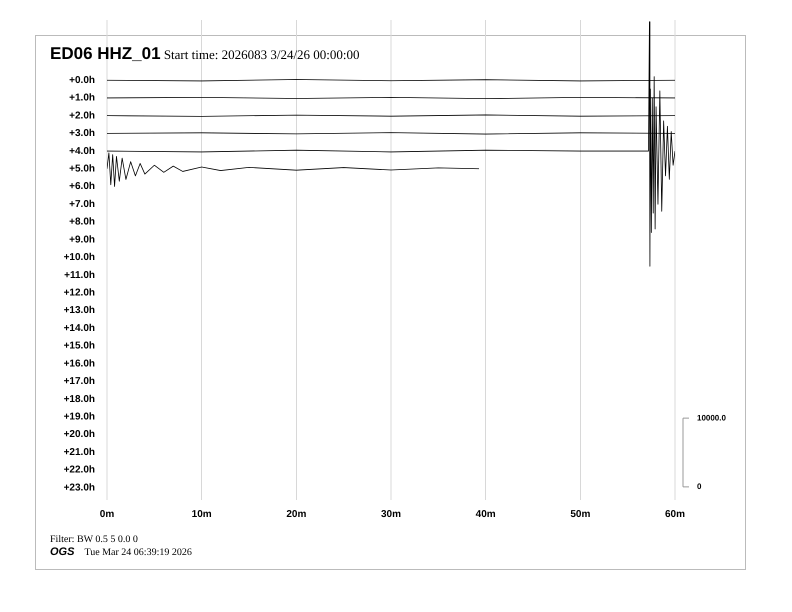 This screenshot has width=792, height=612. What do you see at coordinates (79, 434) in the screenshot?
I see `y-tick-label: +20.0h` at bounding box center [79, 434].